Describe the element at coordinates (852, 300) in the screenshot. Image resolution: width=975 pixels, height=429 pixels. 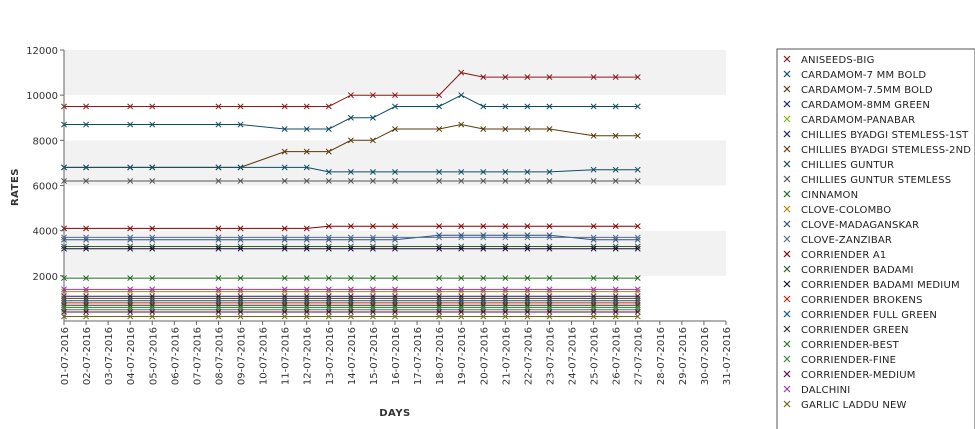
I see `legend-item: CORRIENDER BROKENS` at that location.